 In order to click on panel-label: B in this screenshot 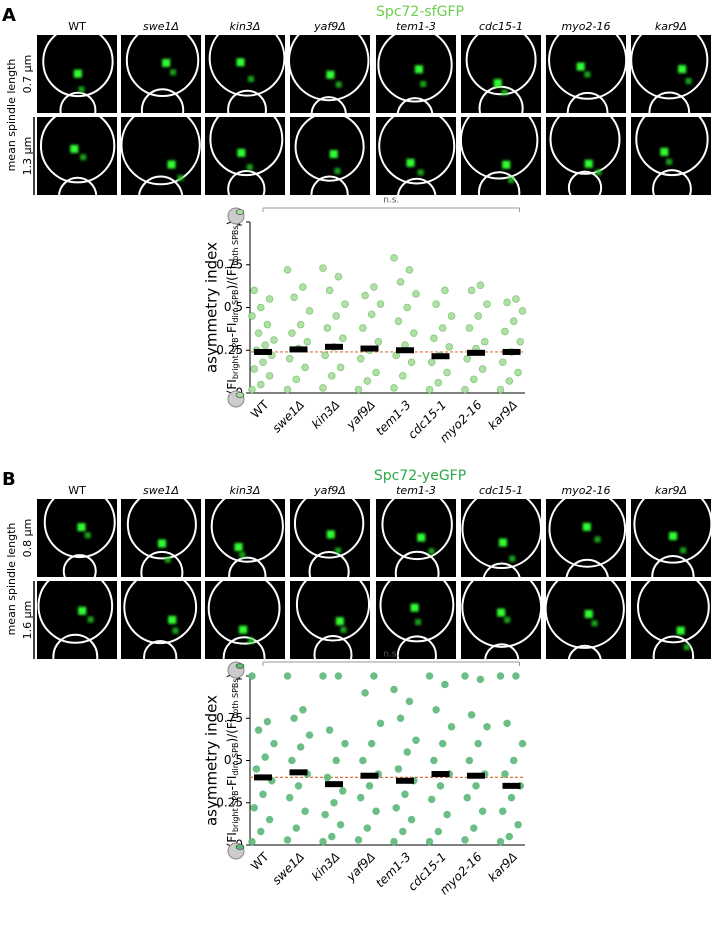, I will do `click(9, 479)`.